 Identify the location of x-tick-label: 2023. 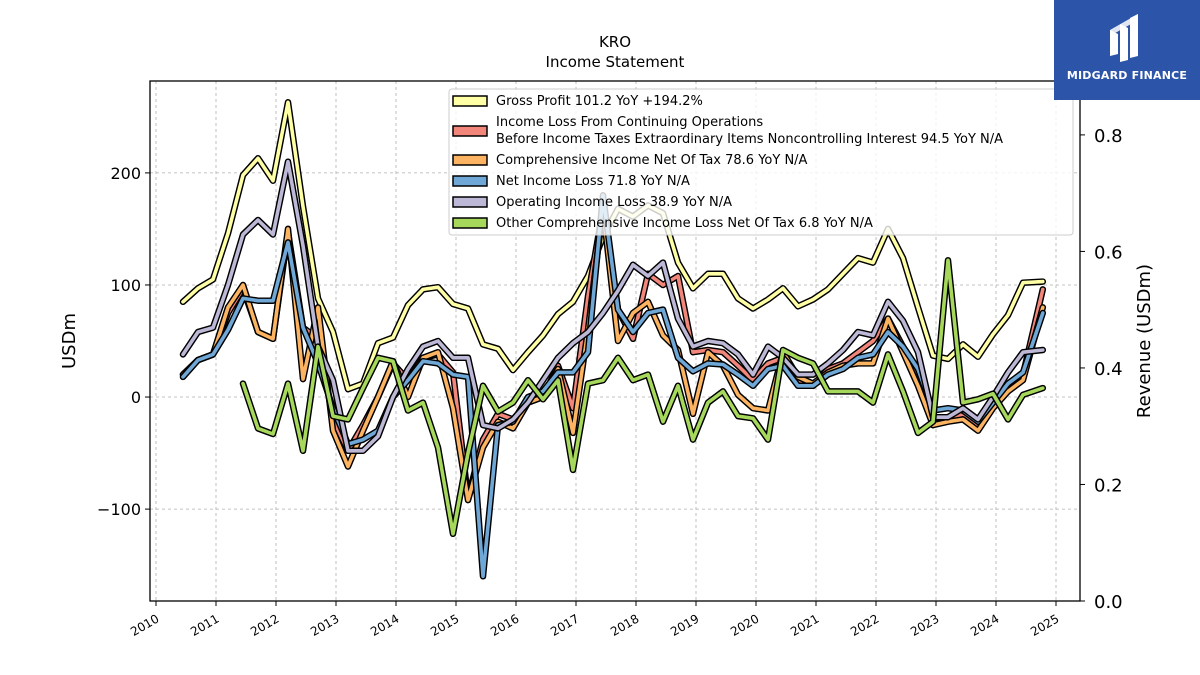
(924, 625).